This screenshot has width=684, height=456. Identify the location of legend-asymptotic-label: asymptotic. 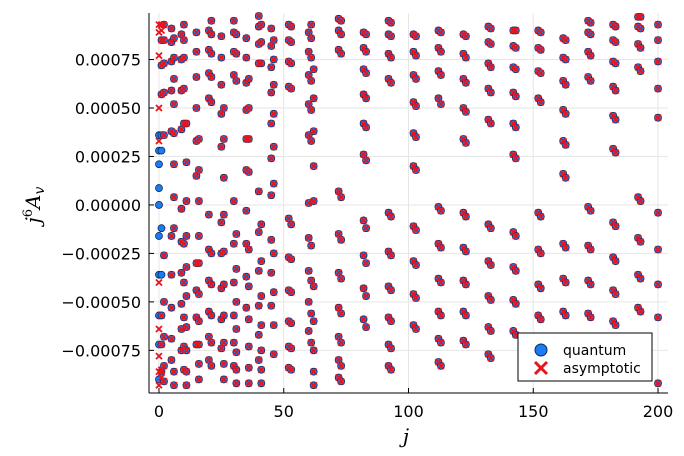
(602, 369).